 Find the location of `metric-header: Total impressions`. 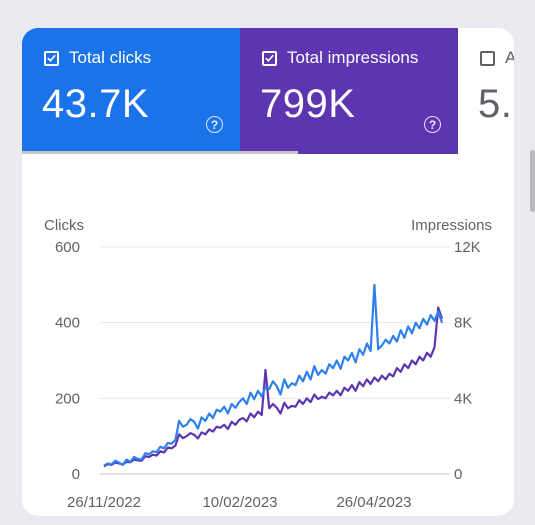

metric-header: Total impressions is located at coordinates (340, 58).